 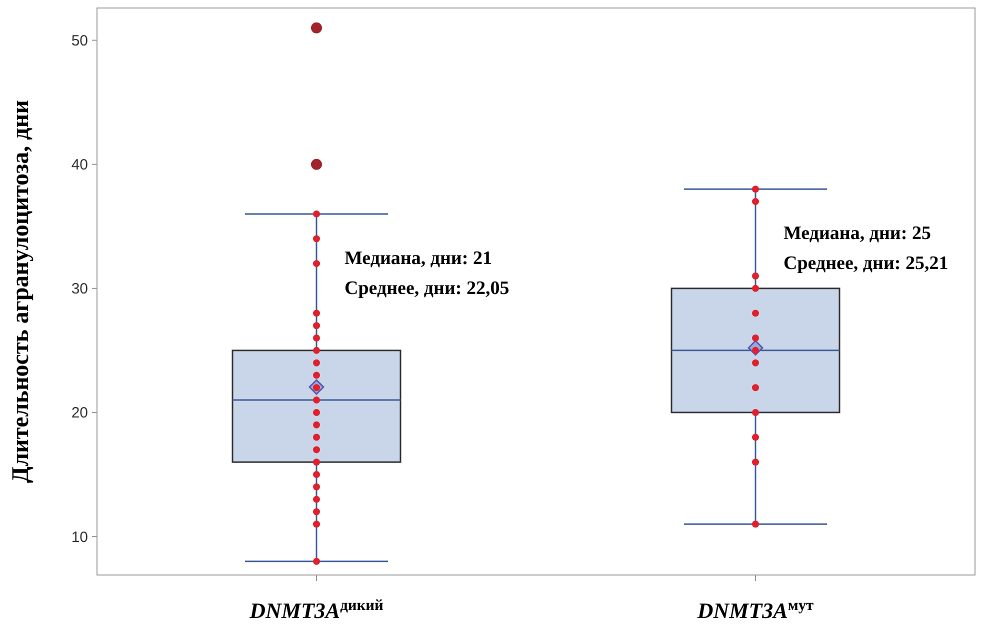 I want to click on x-tick-label: DNMT3A$^{мут}$, so click(x=755, y=609).